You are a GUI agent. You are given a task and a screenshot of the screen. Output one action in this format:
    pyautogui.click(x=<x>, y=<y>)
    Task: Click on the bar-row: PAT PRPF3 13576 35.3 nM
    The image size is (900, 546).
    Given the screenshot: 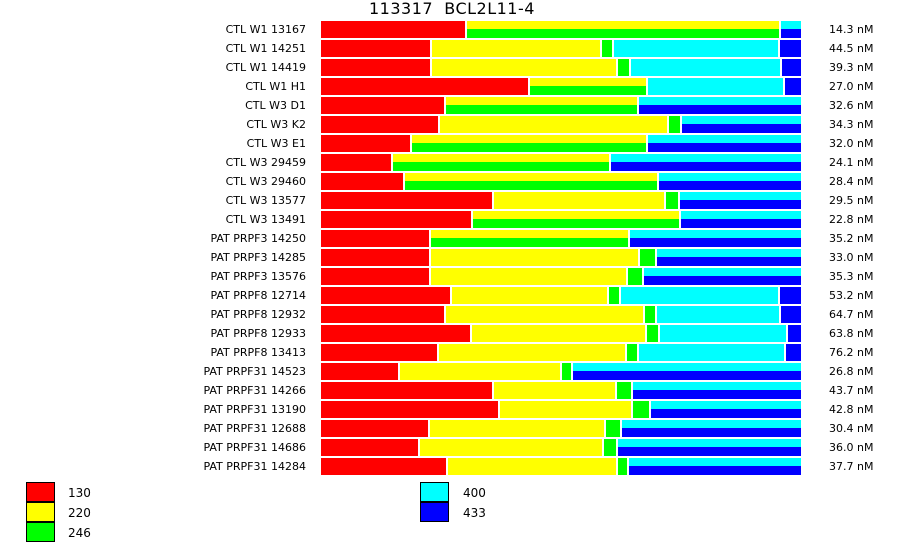 What is the action you would take?
    pyautogui.click(x=450, y=276)
    